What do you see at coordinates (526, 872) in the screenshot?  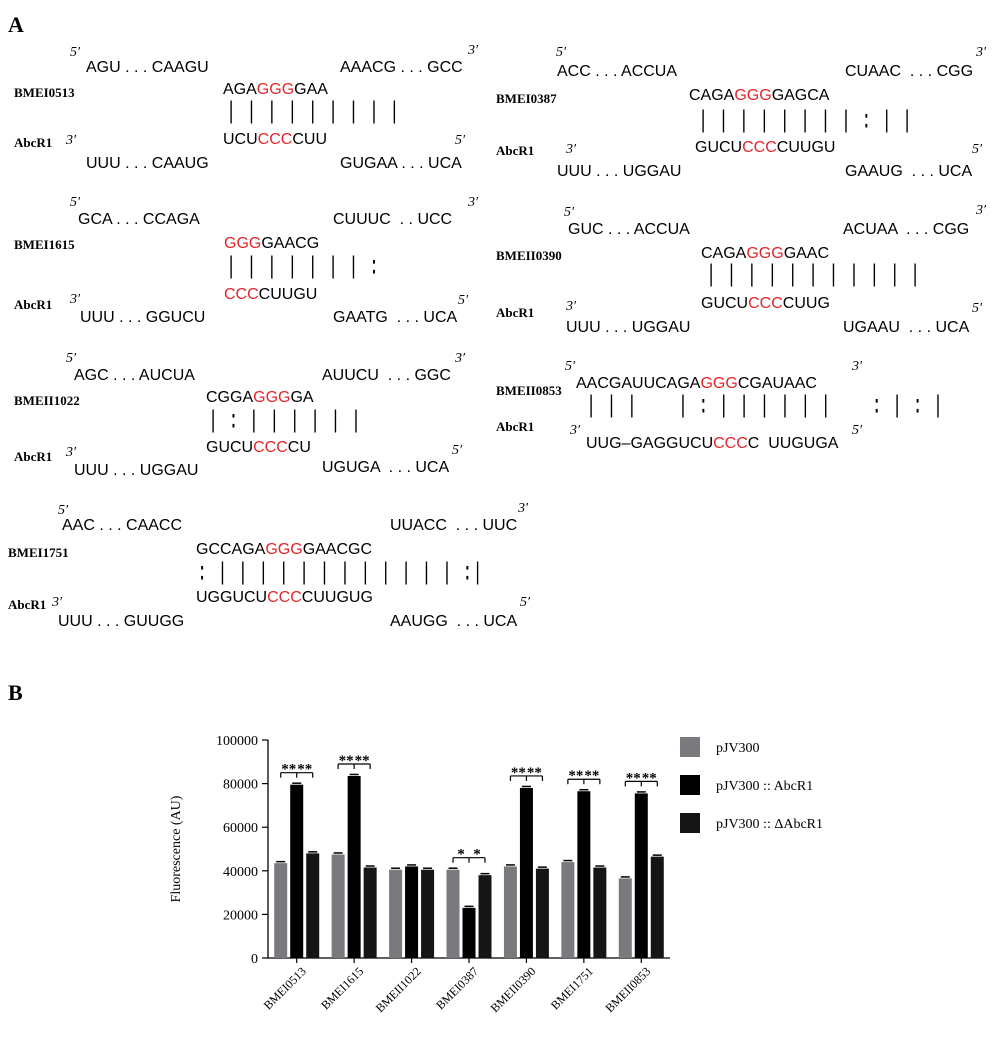 I see `bar-bmeii0390-s2` at bounding box center [526, 872].